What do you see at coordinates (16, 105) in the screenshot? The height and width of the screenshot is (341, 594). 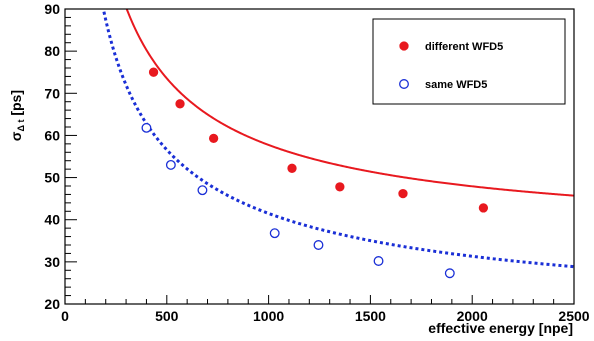 I see `y-axis-title-unit: [ps]` at bounding box center [16, 105].